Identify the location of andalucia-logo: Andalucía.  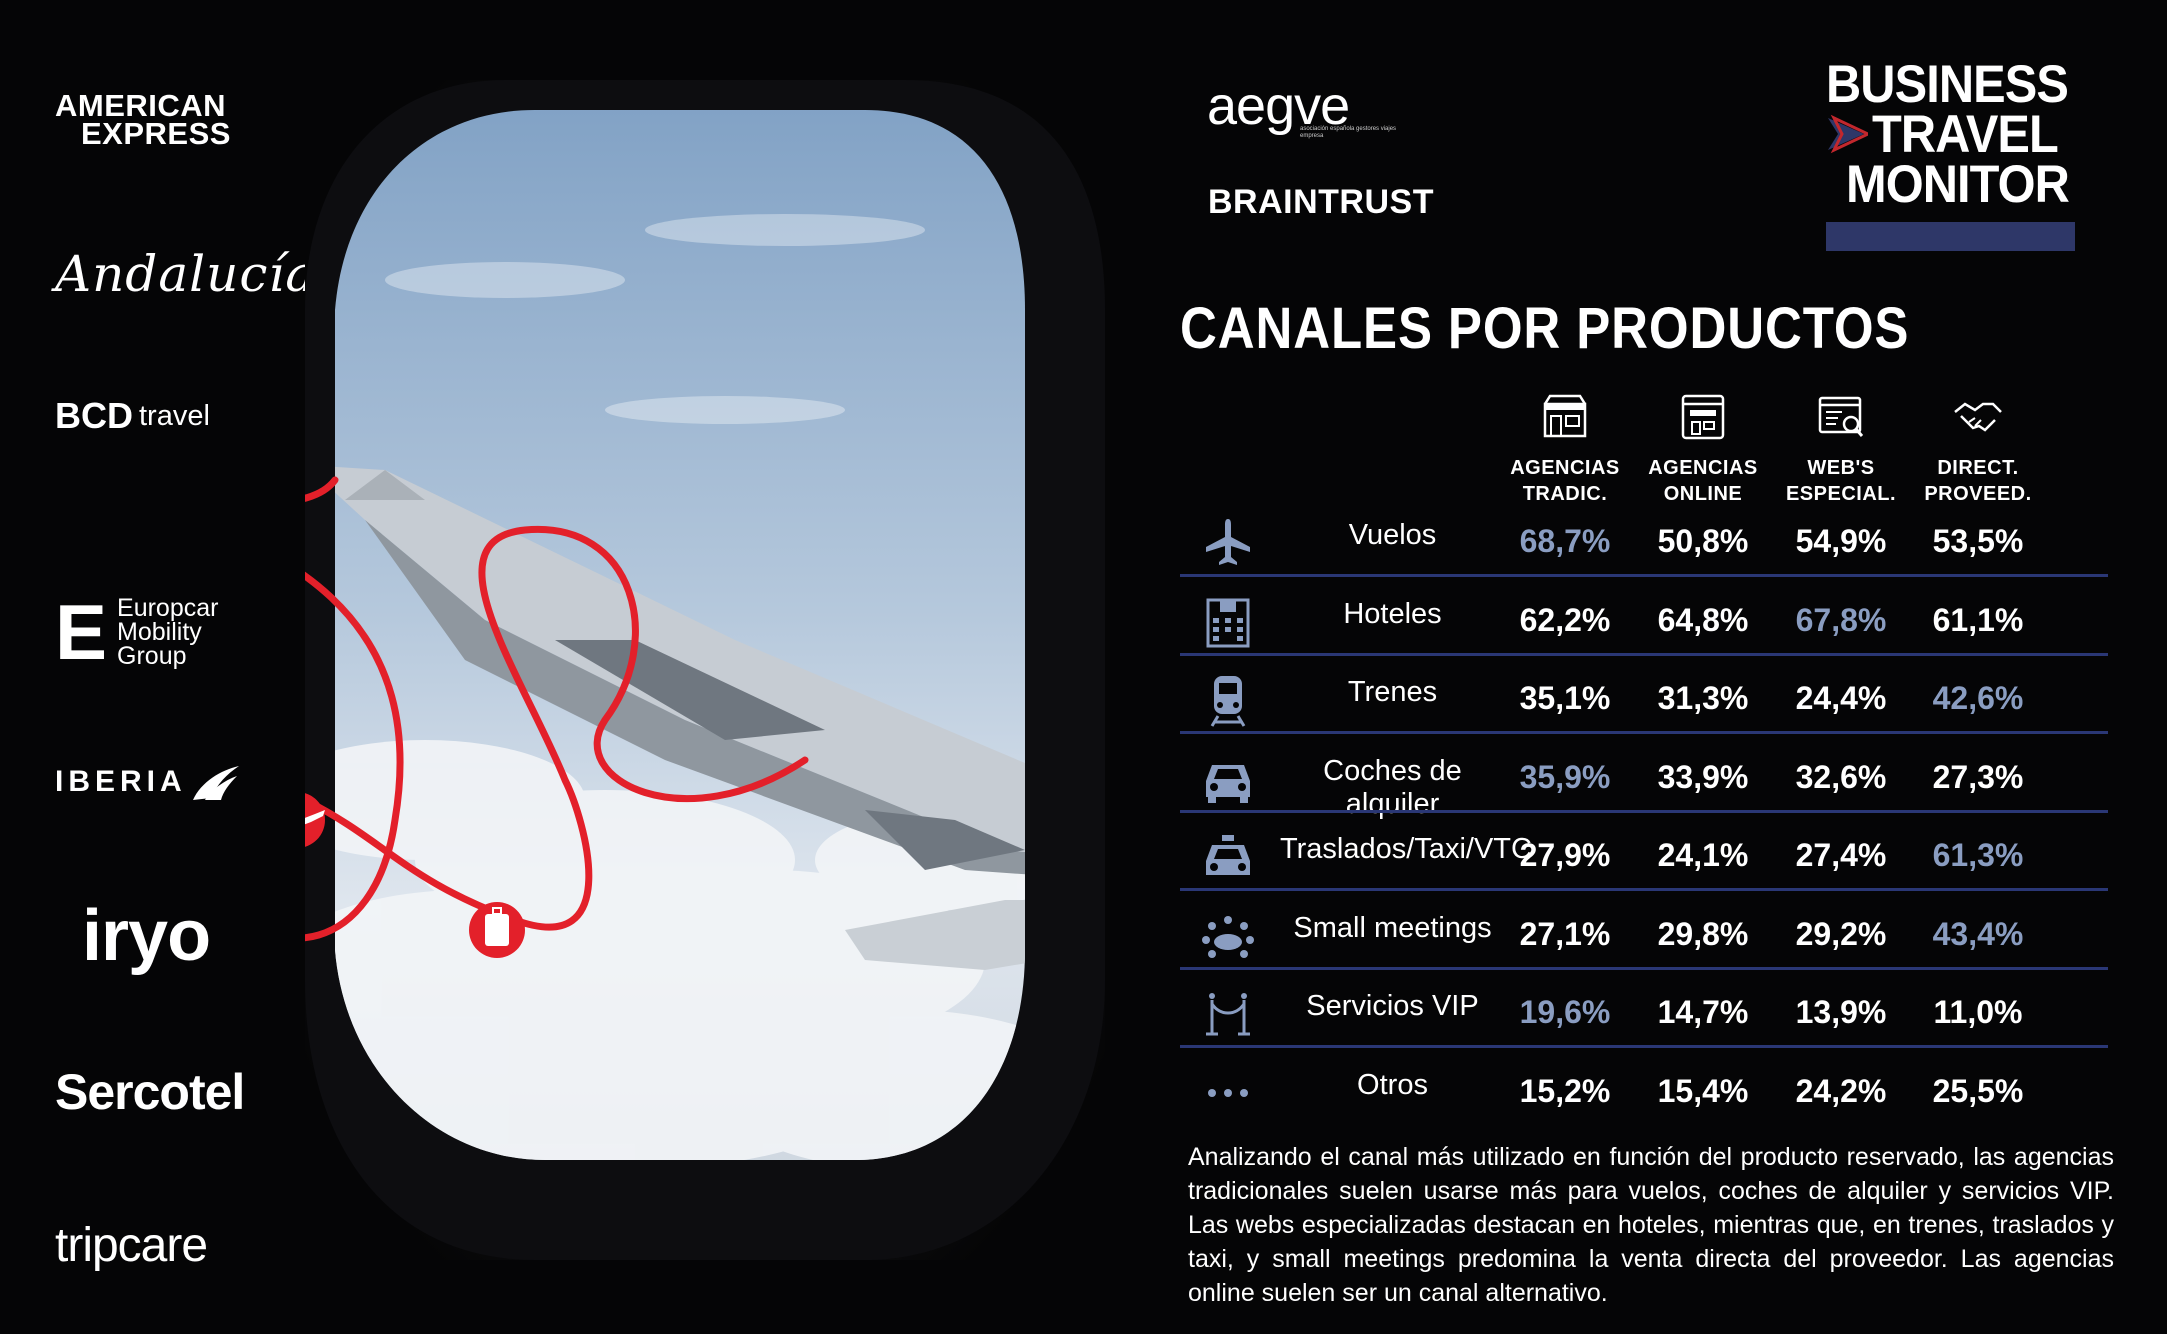
(185, 274).